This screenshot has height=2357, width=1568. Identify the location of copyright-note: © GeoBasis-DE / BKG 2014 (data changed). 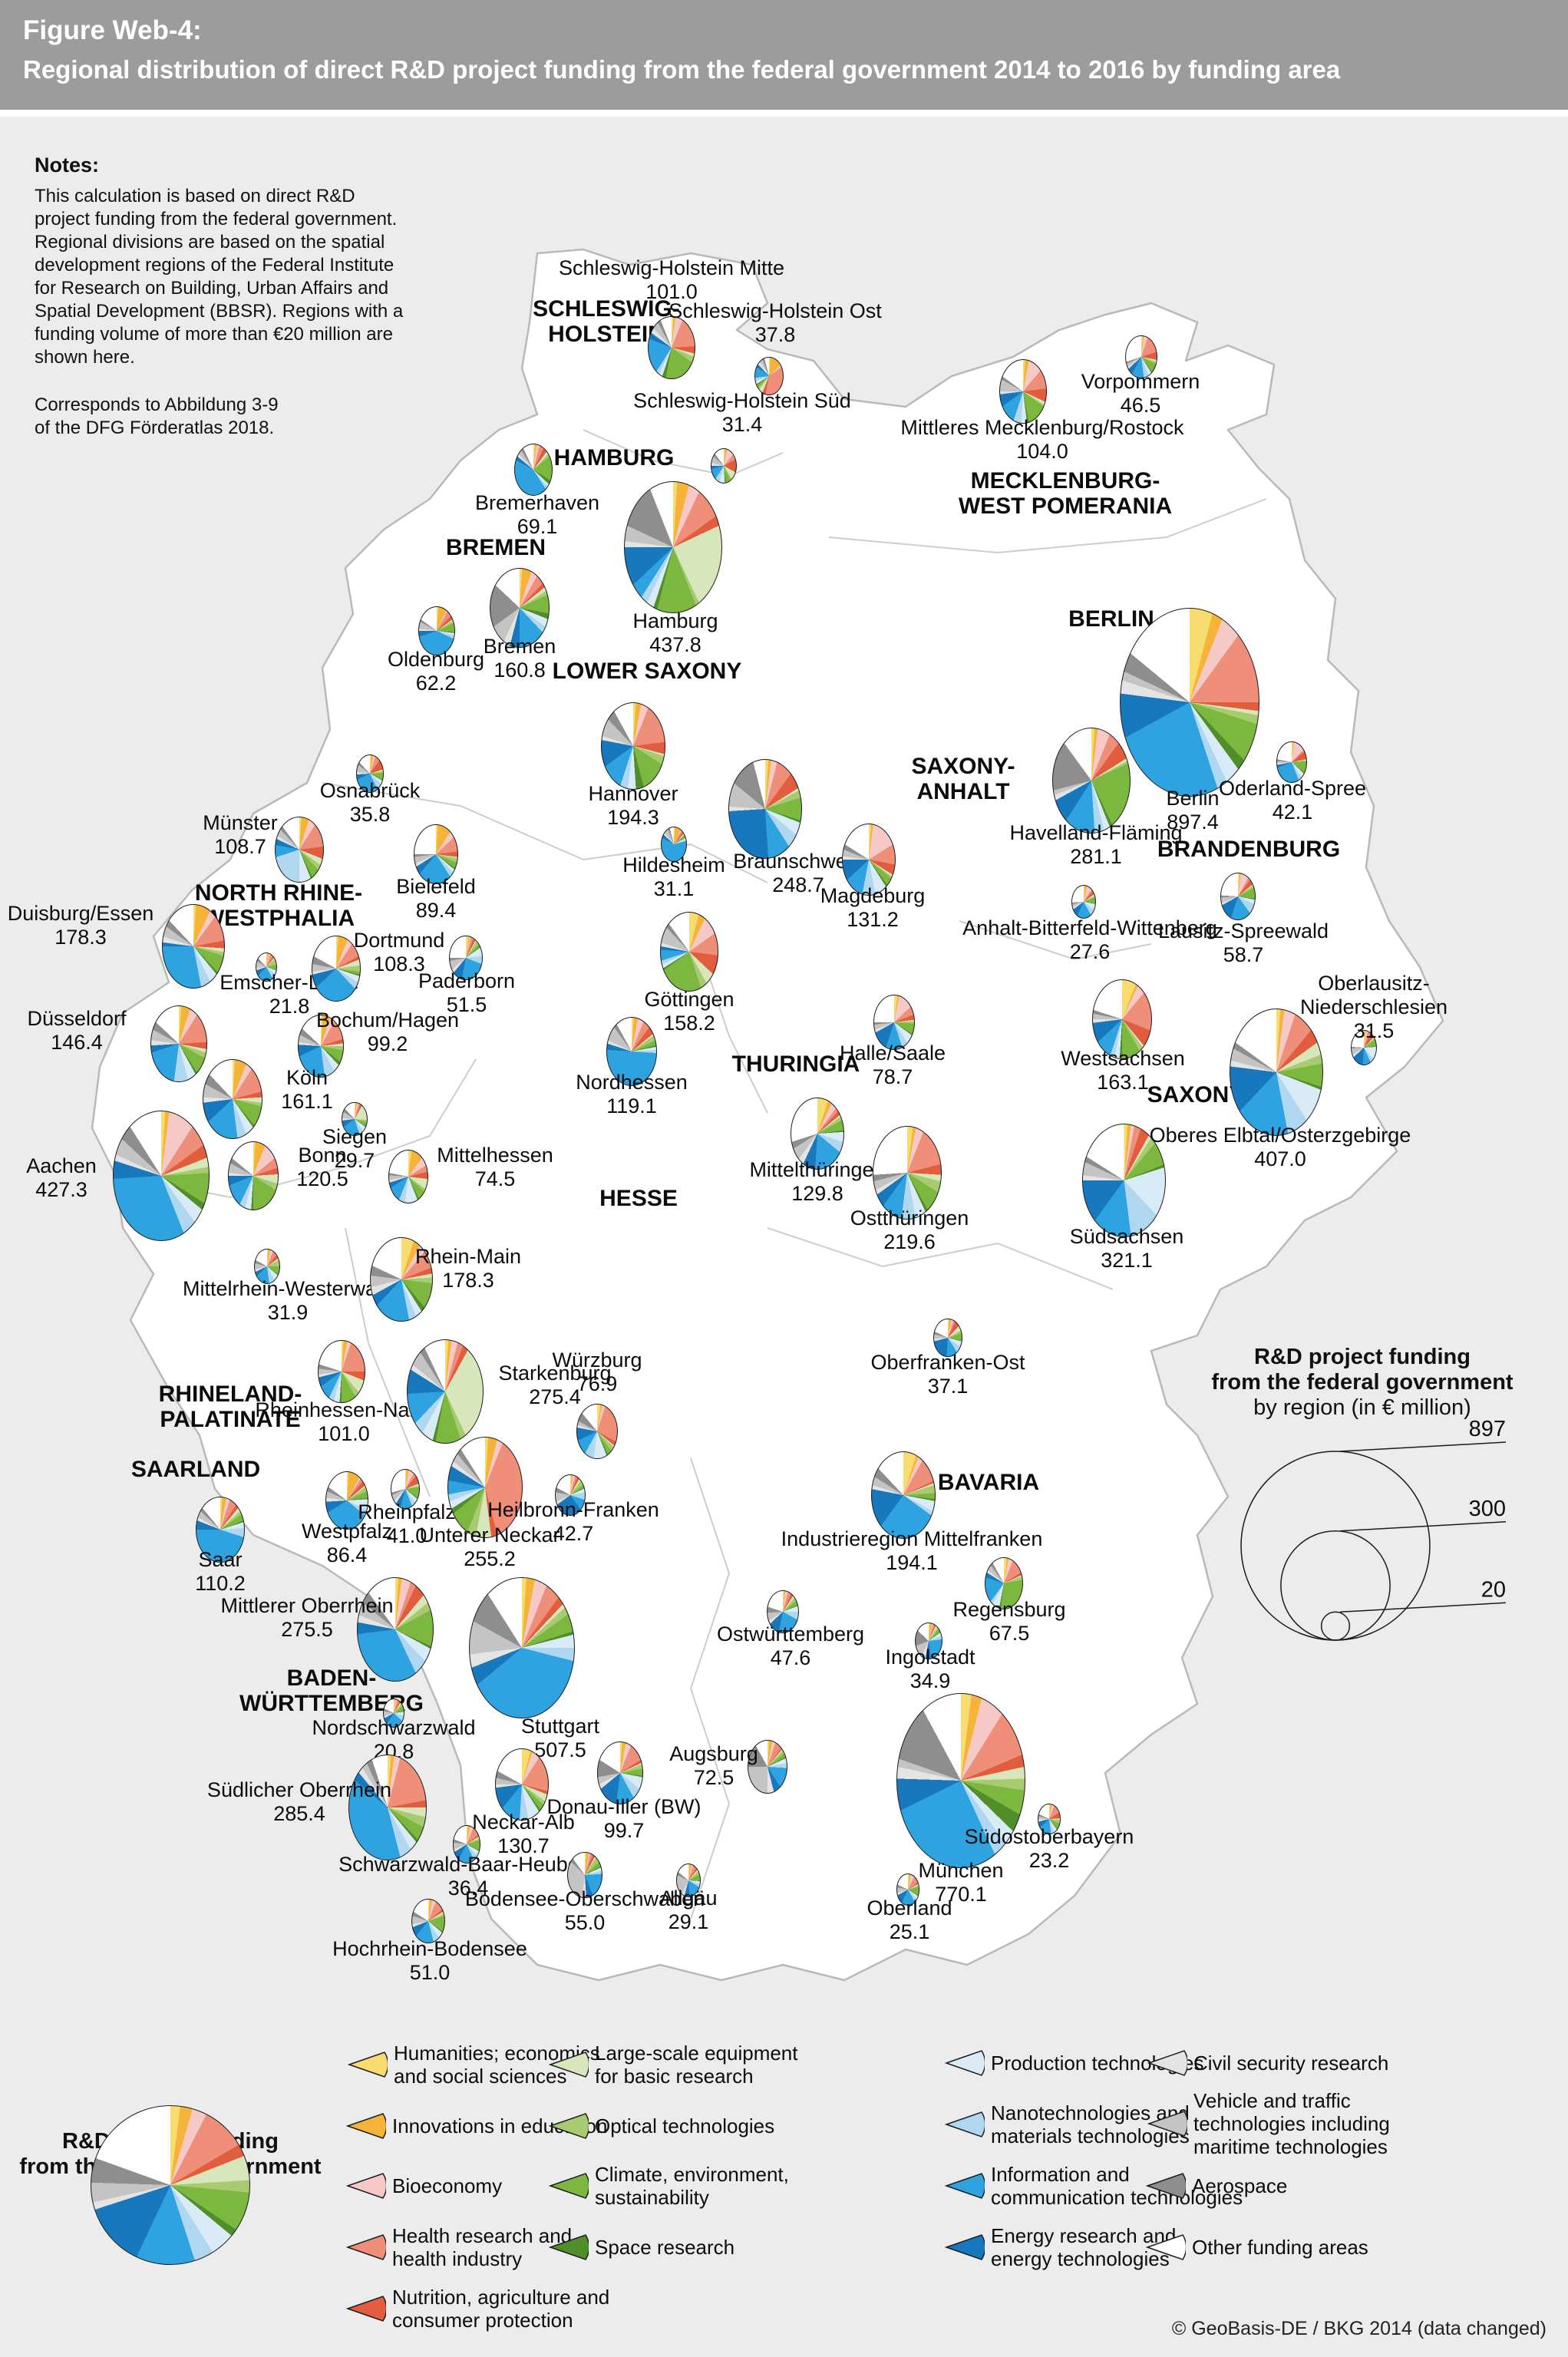
(1359, 2328).